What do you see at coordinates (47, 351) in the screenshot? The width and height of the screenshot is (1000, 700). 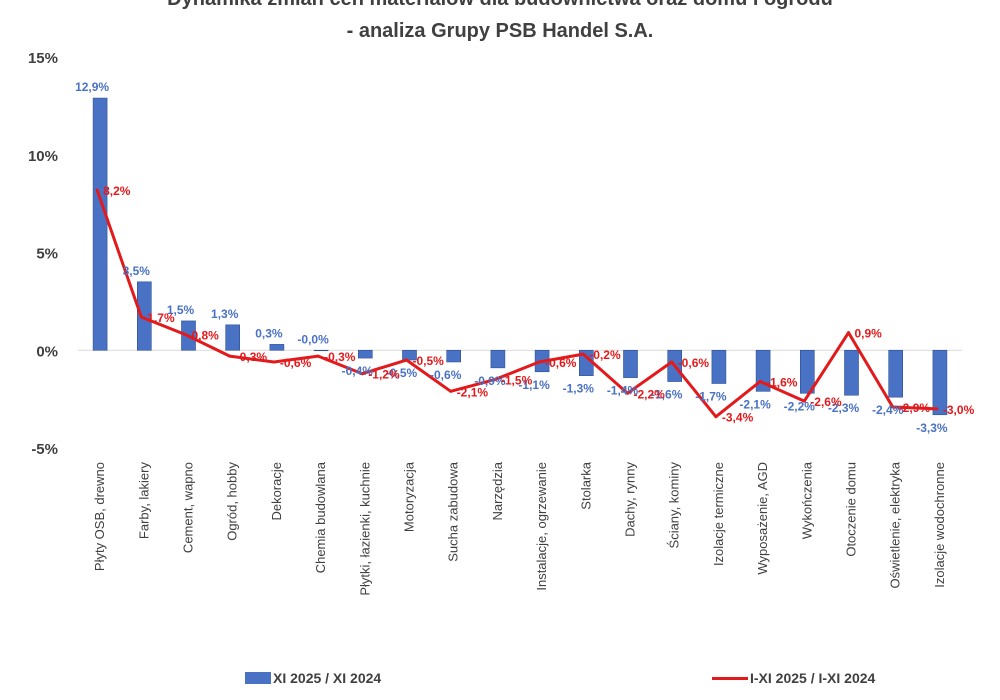 I see `y-tick-label: 0%` at bounding box center [47, 351].